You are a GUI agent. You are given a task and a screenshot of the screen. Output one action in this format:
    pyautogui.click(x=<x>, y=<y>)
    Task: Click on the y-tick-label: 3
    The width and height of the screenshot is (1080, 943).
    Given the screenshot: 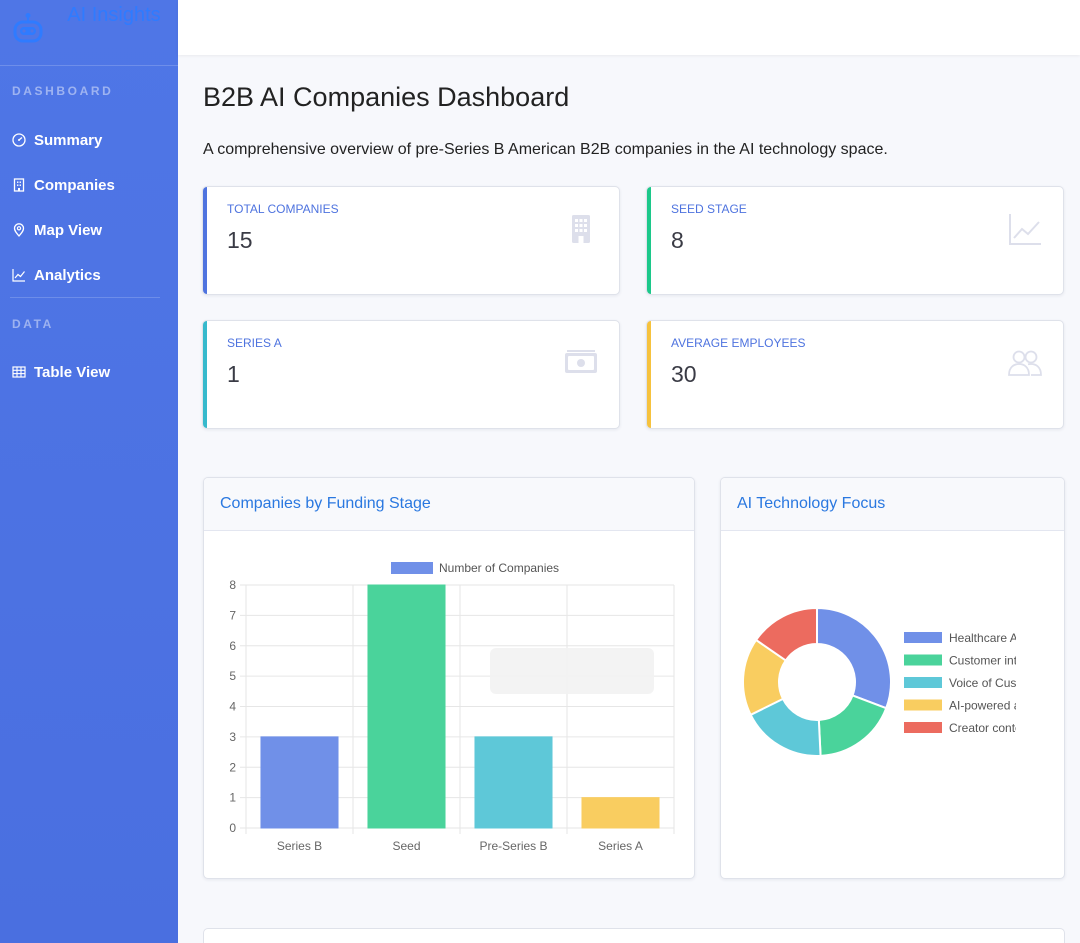 What is the action you would take?
    pyautogui.click(x=232, y=737)
    